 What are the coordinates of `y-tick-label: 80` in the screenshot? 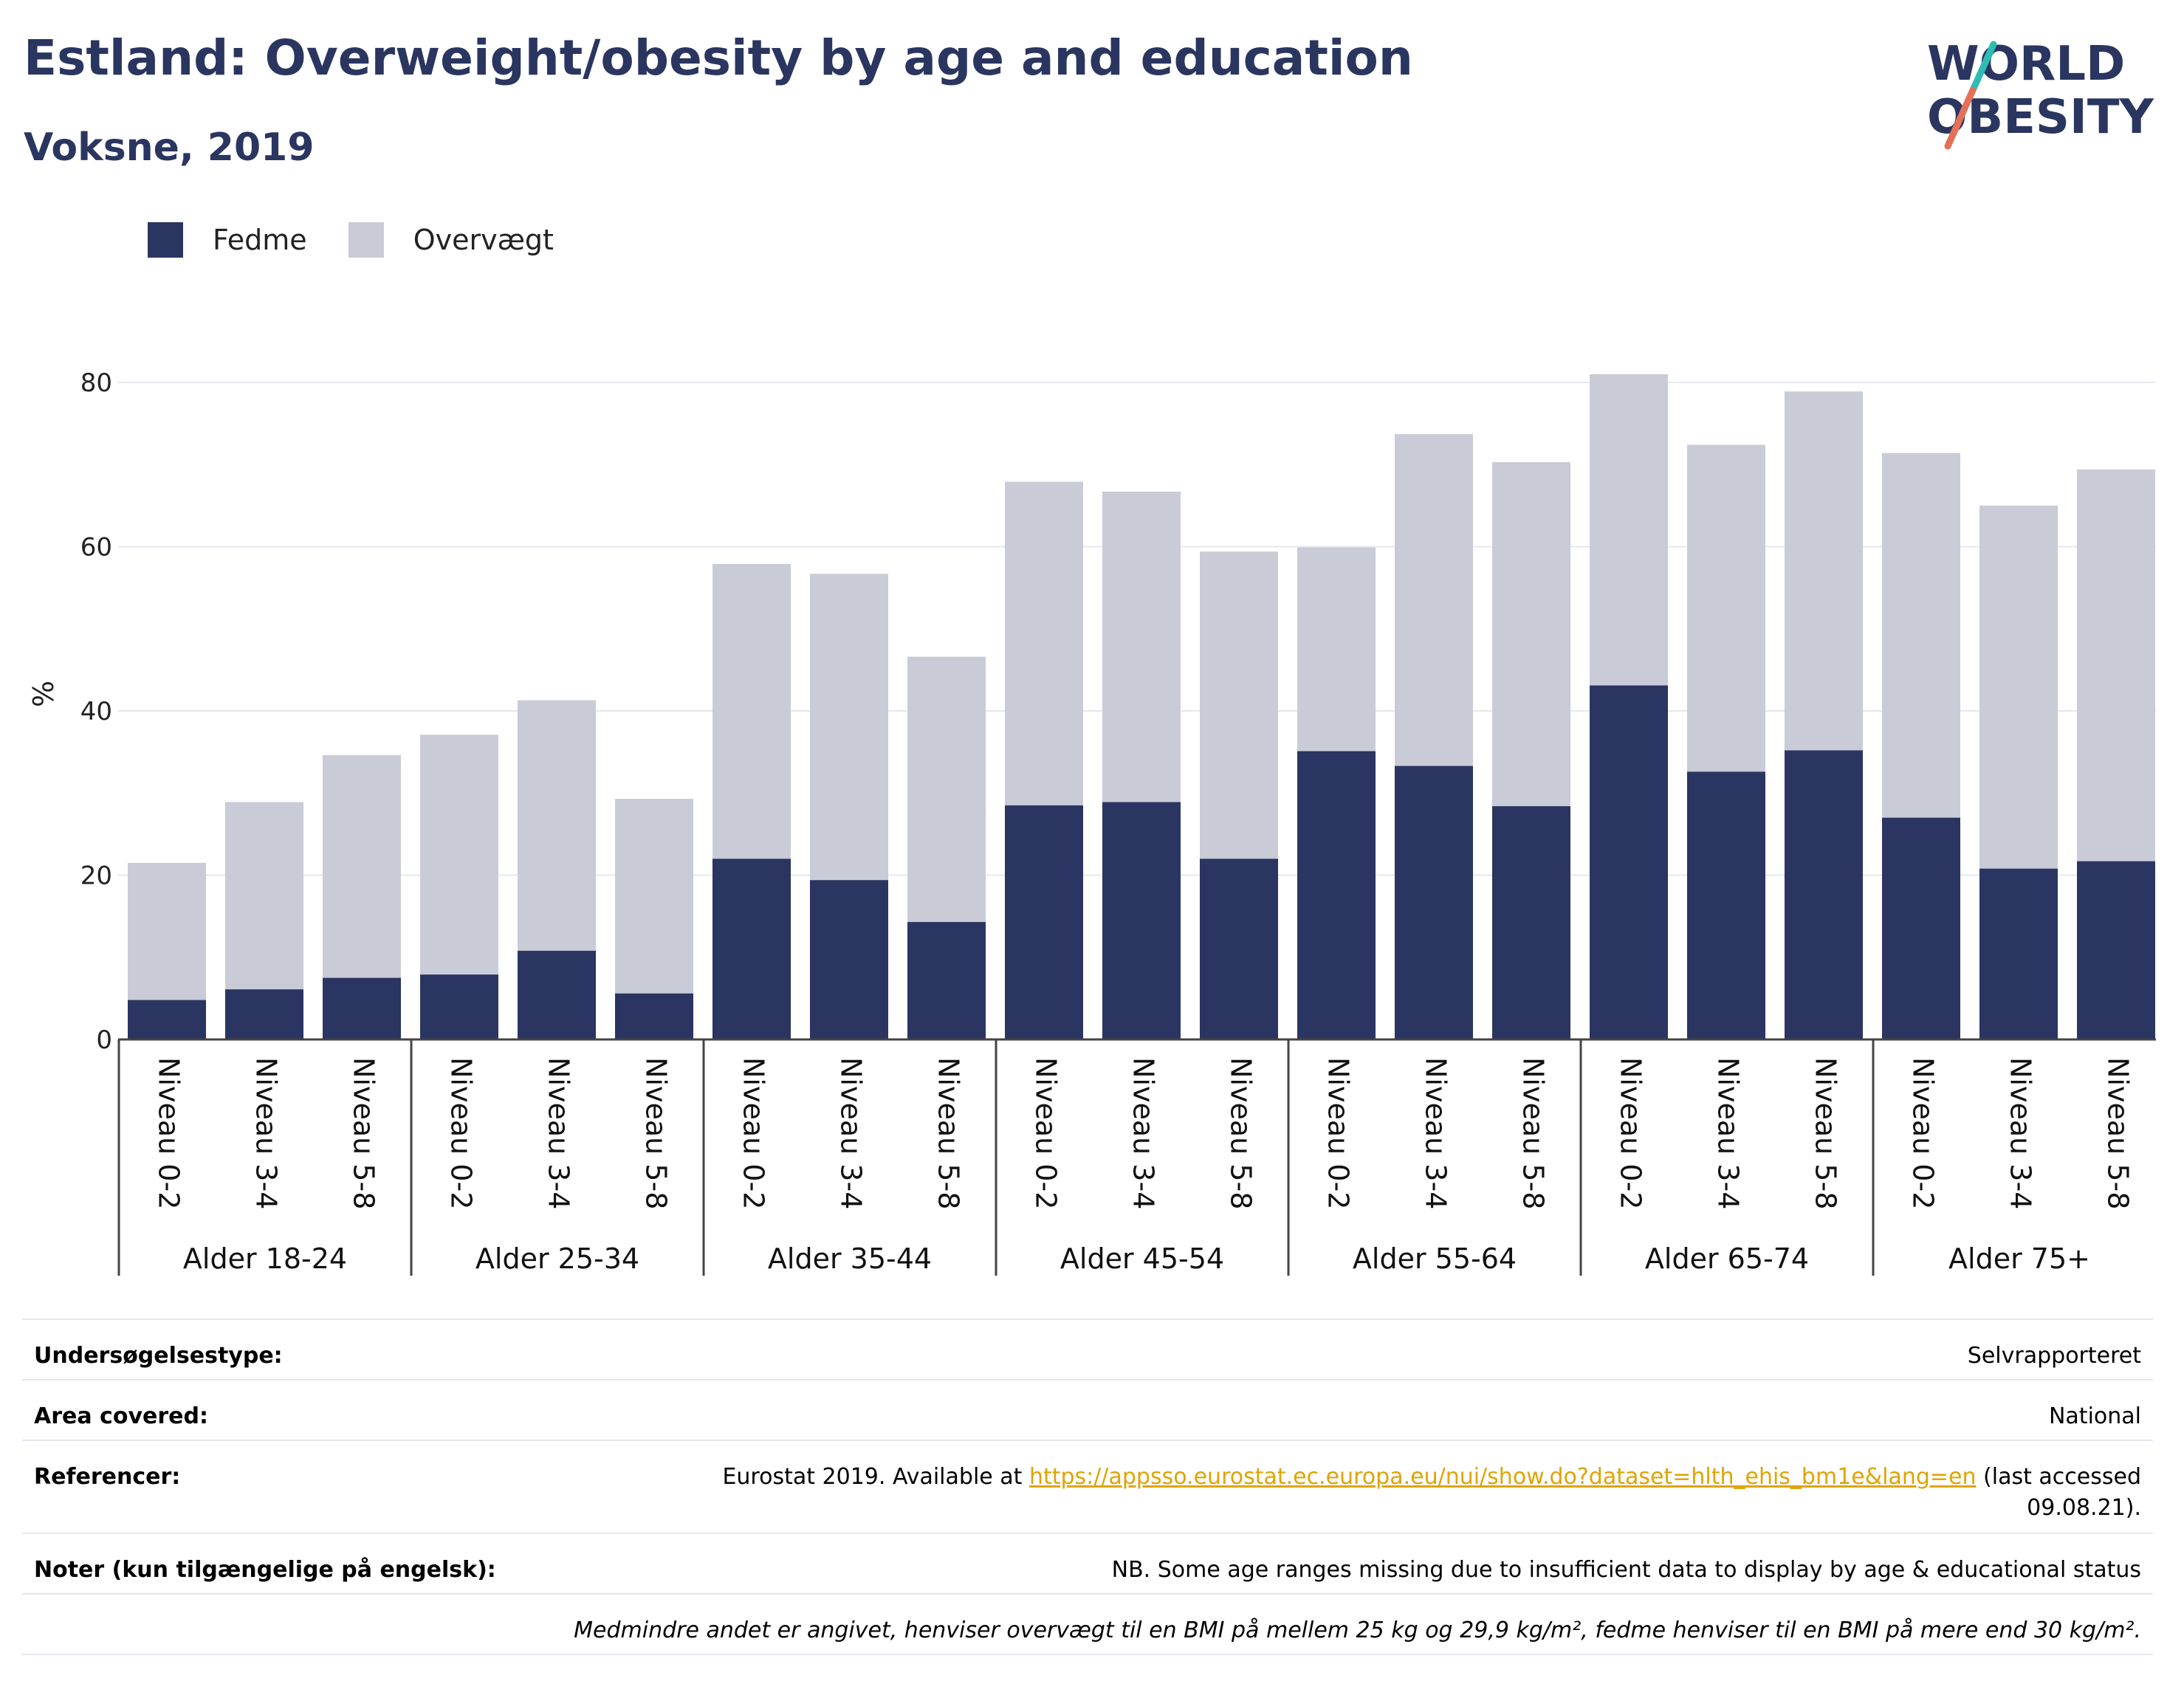 It's located at (96, 383).